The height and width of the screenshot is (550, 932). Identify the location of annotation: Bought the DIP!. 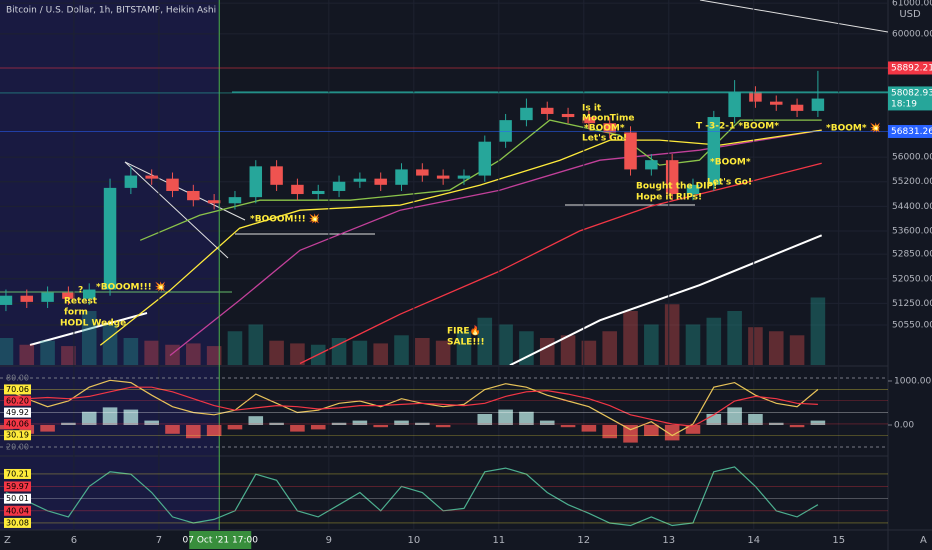
(676, 187).